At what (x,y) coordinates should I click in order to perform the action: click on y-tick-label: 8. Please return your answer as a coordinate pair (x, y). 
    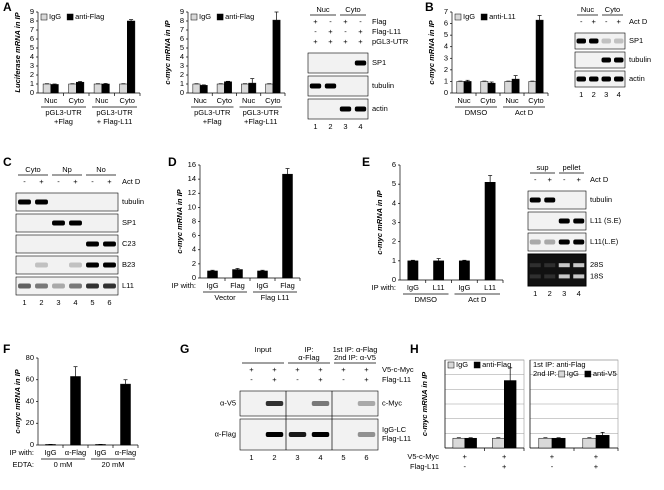
    Looking at the image, I should click on (32, 20).